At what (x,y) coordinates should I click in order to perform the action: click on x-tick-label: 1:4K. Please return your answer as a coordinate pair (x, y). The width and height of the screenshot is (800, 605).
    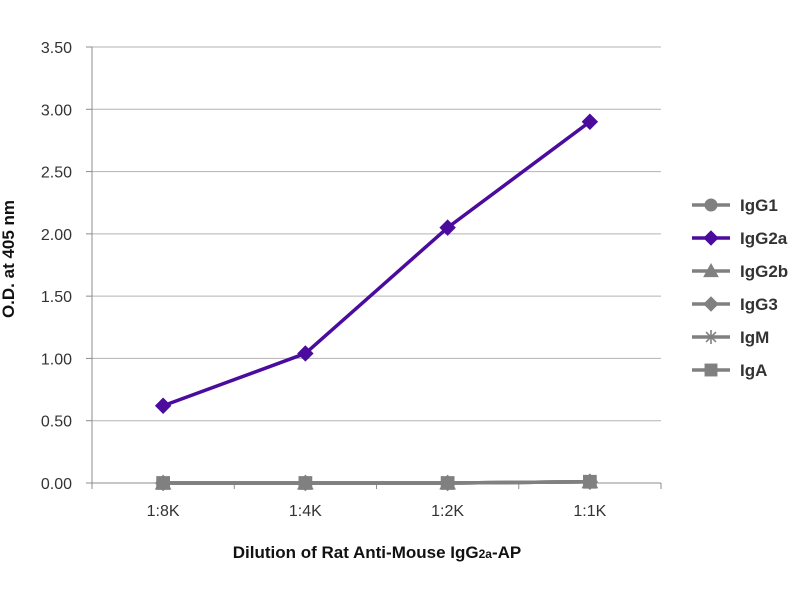
    Looking at the image, I should click on (305, 511).